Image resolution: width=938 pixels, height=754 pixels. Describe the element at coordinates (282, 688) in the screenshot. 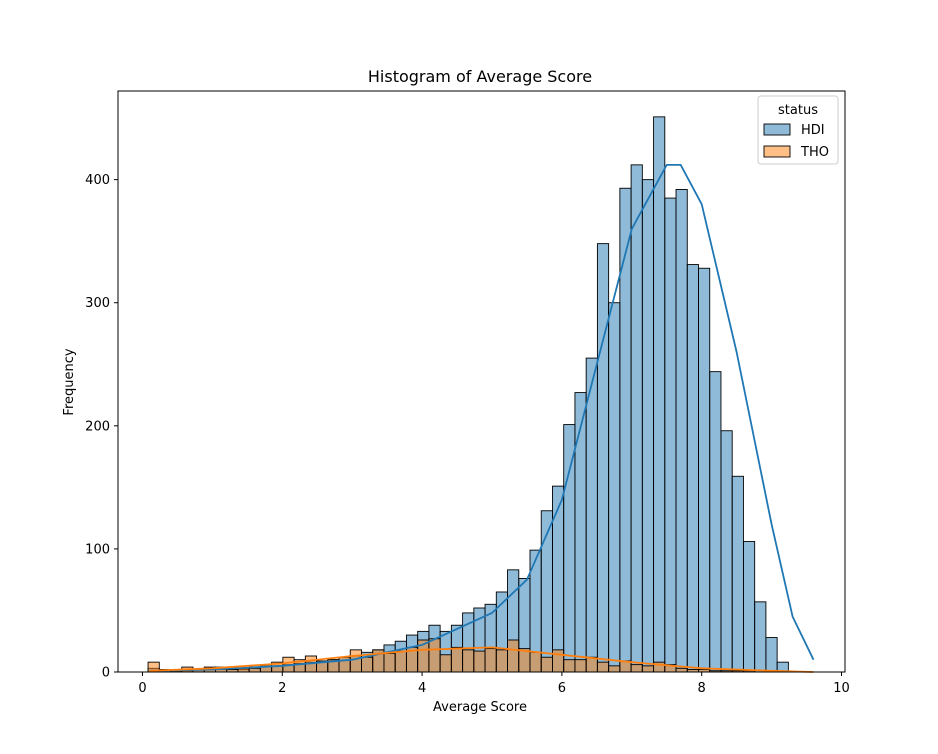

I see `x-tick-label: 2` at that location.